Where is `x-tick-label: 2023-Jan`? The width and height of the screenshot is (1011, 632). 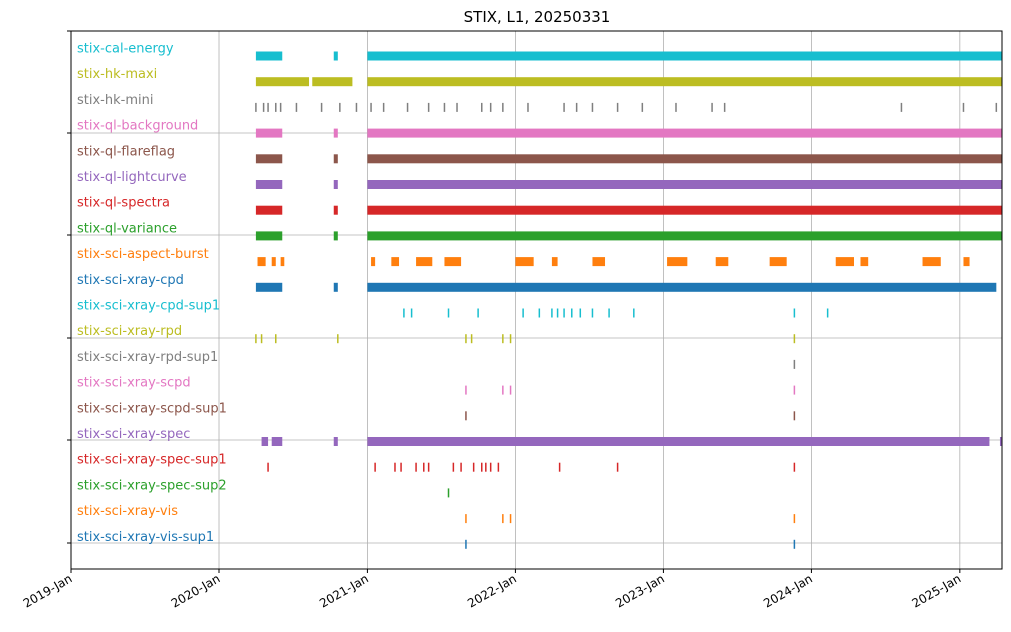 x-tick-label: 2023-Jan is located at coordinates (640, 590).